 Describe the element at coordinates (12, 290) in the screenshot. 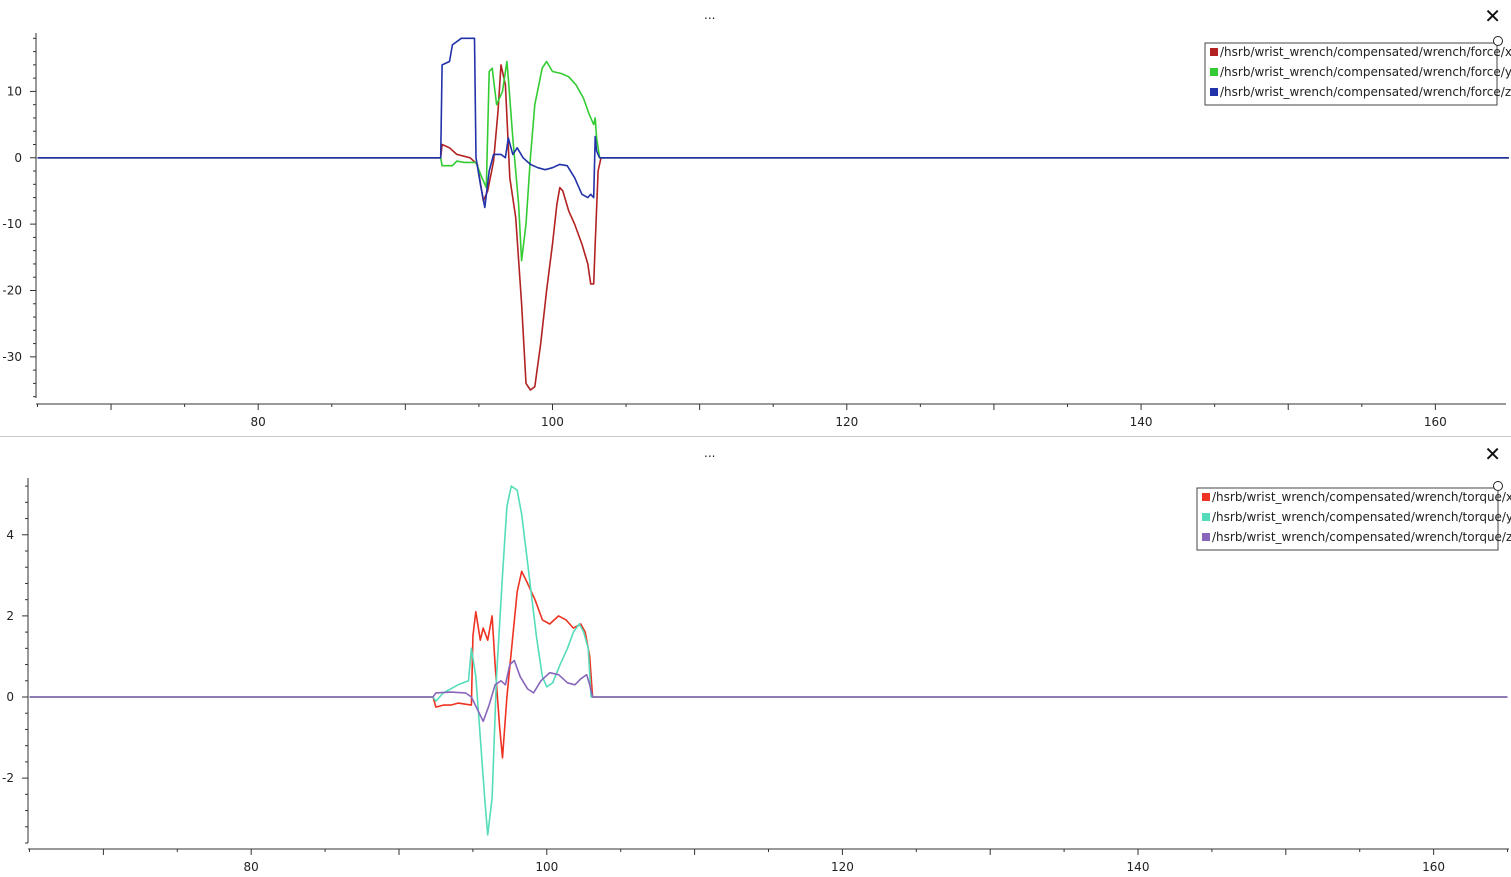

I see `y-tick-label: -20` at that location.